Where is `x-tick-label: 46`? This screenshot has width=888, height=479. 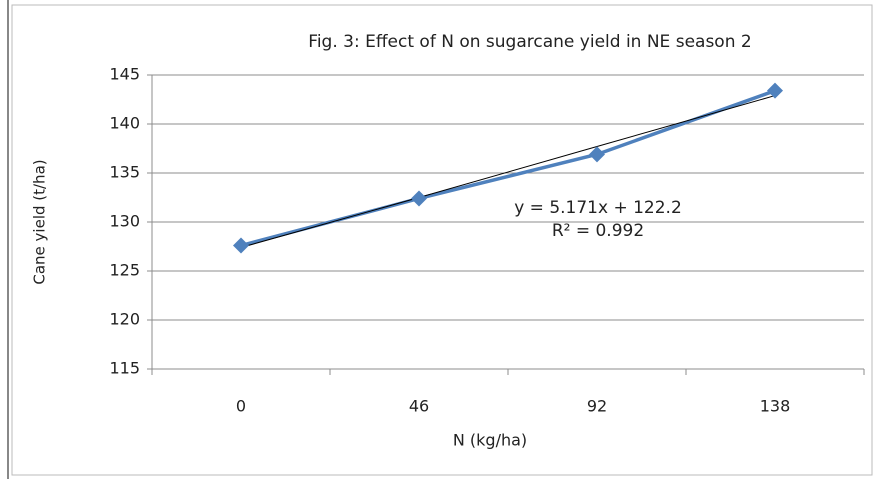
x-tick-label: 46 is located at coordinates (419, 406).